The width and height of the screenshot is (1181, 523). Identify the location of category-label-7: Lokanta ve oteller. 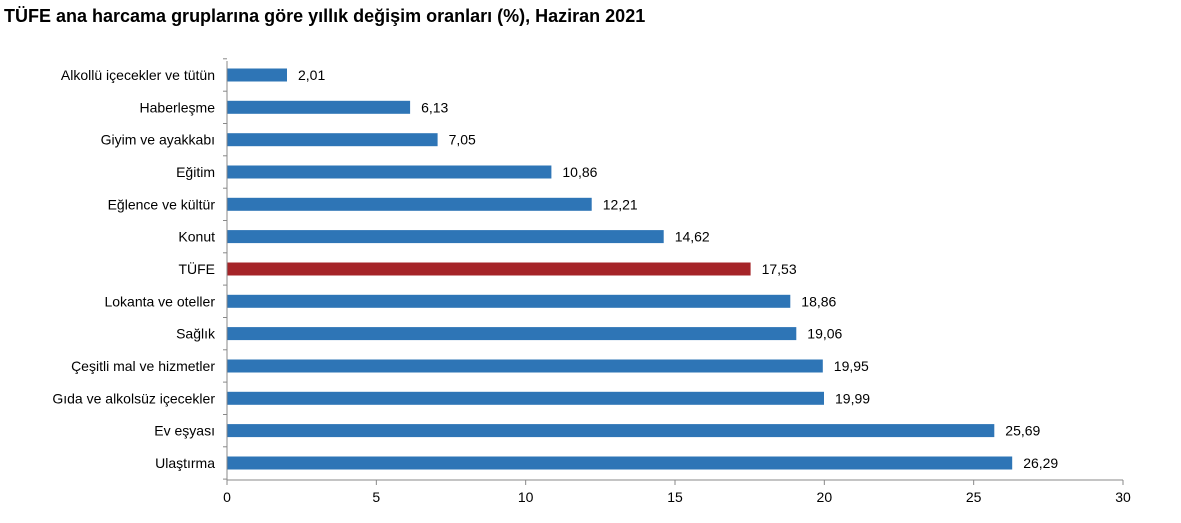
(159, 301).